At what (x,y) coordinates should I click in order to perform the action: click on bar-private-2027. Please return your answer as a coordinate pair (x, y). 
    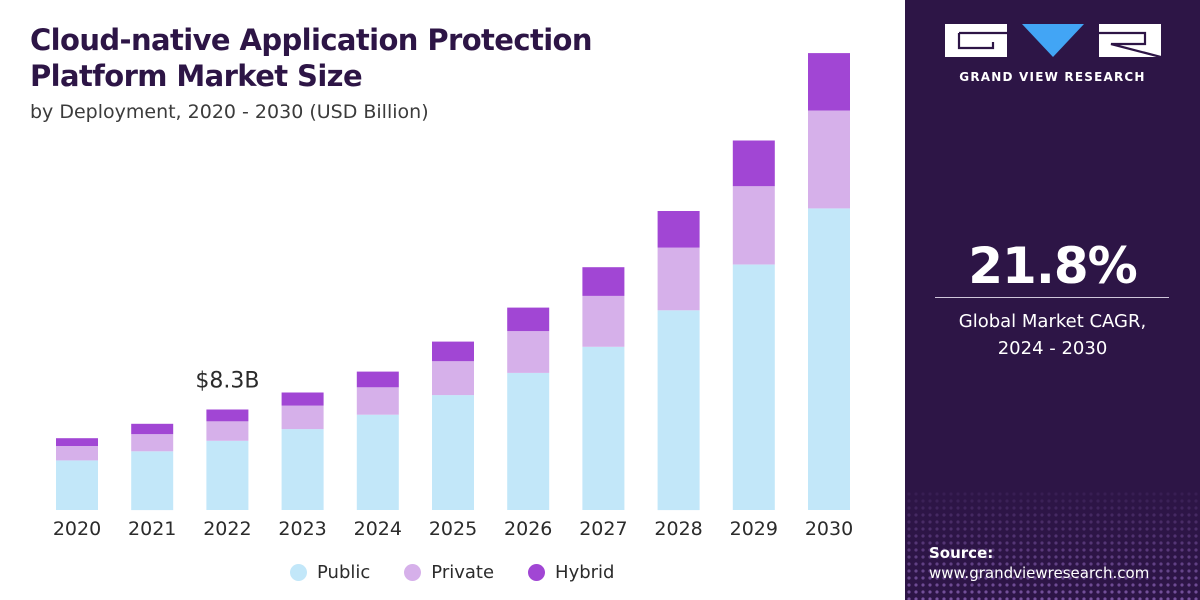
    Looking at the image, I should click on (603, 321).